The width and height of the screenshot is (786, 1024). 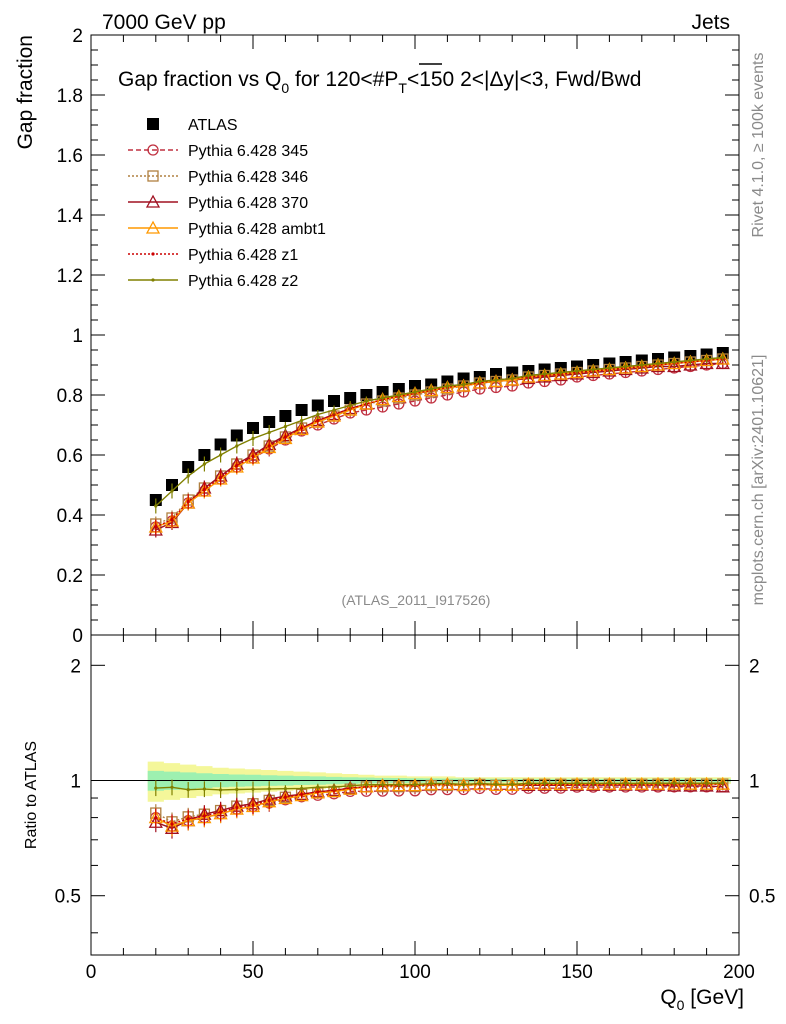 I want to click on legend-label: Pythia 6.428 z2, so click(x=243, y=281).